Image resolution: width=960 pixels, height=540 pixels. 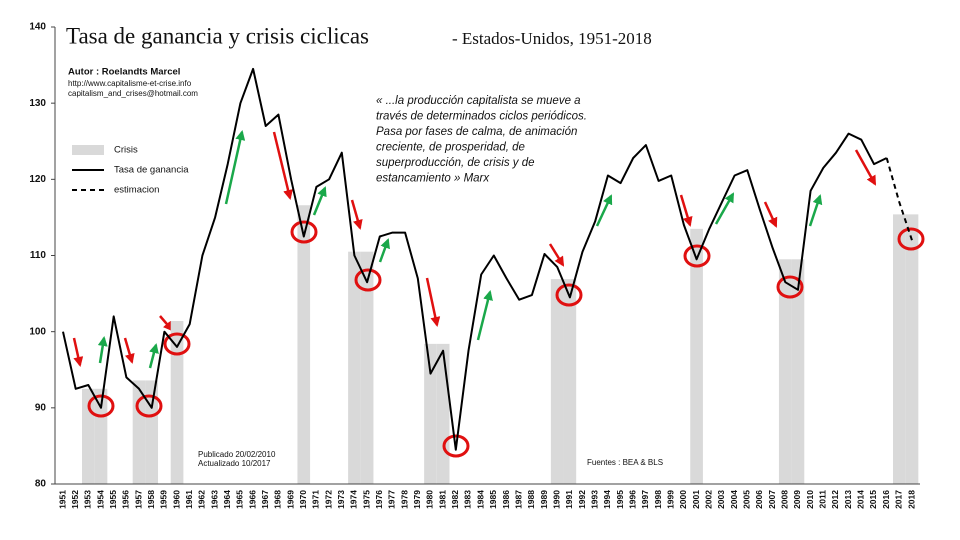 What do you see at coordinates (506, 499) in the screenshot?
I see `x-tick-label: 1986` at bounding box center [506, 499].